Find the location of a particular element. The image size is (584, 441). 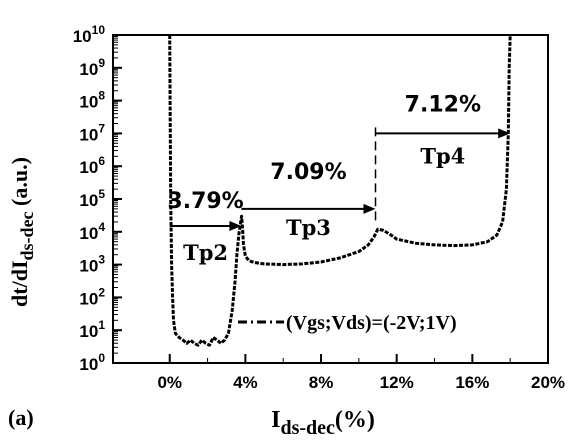

phase-percent-label: 7.12% is located at coordinates (443, 104).